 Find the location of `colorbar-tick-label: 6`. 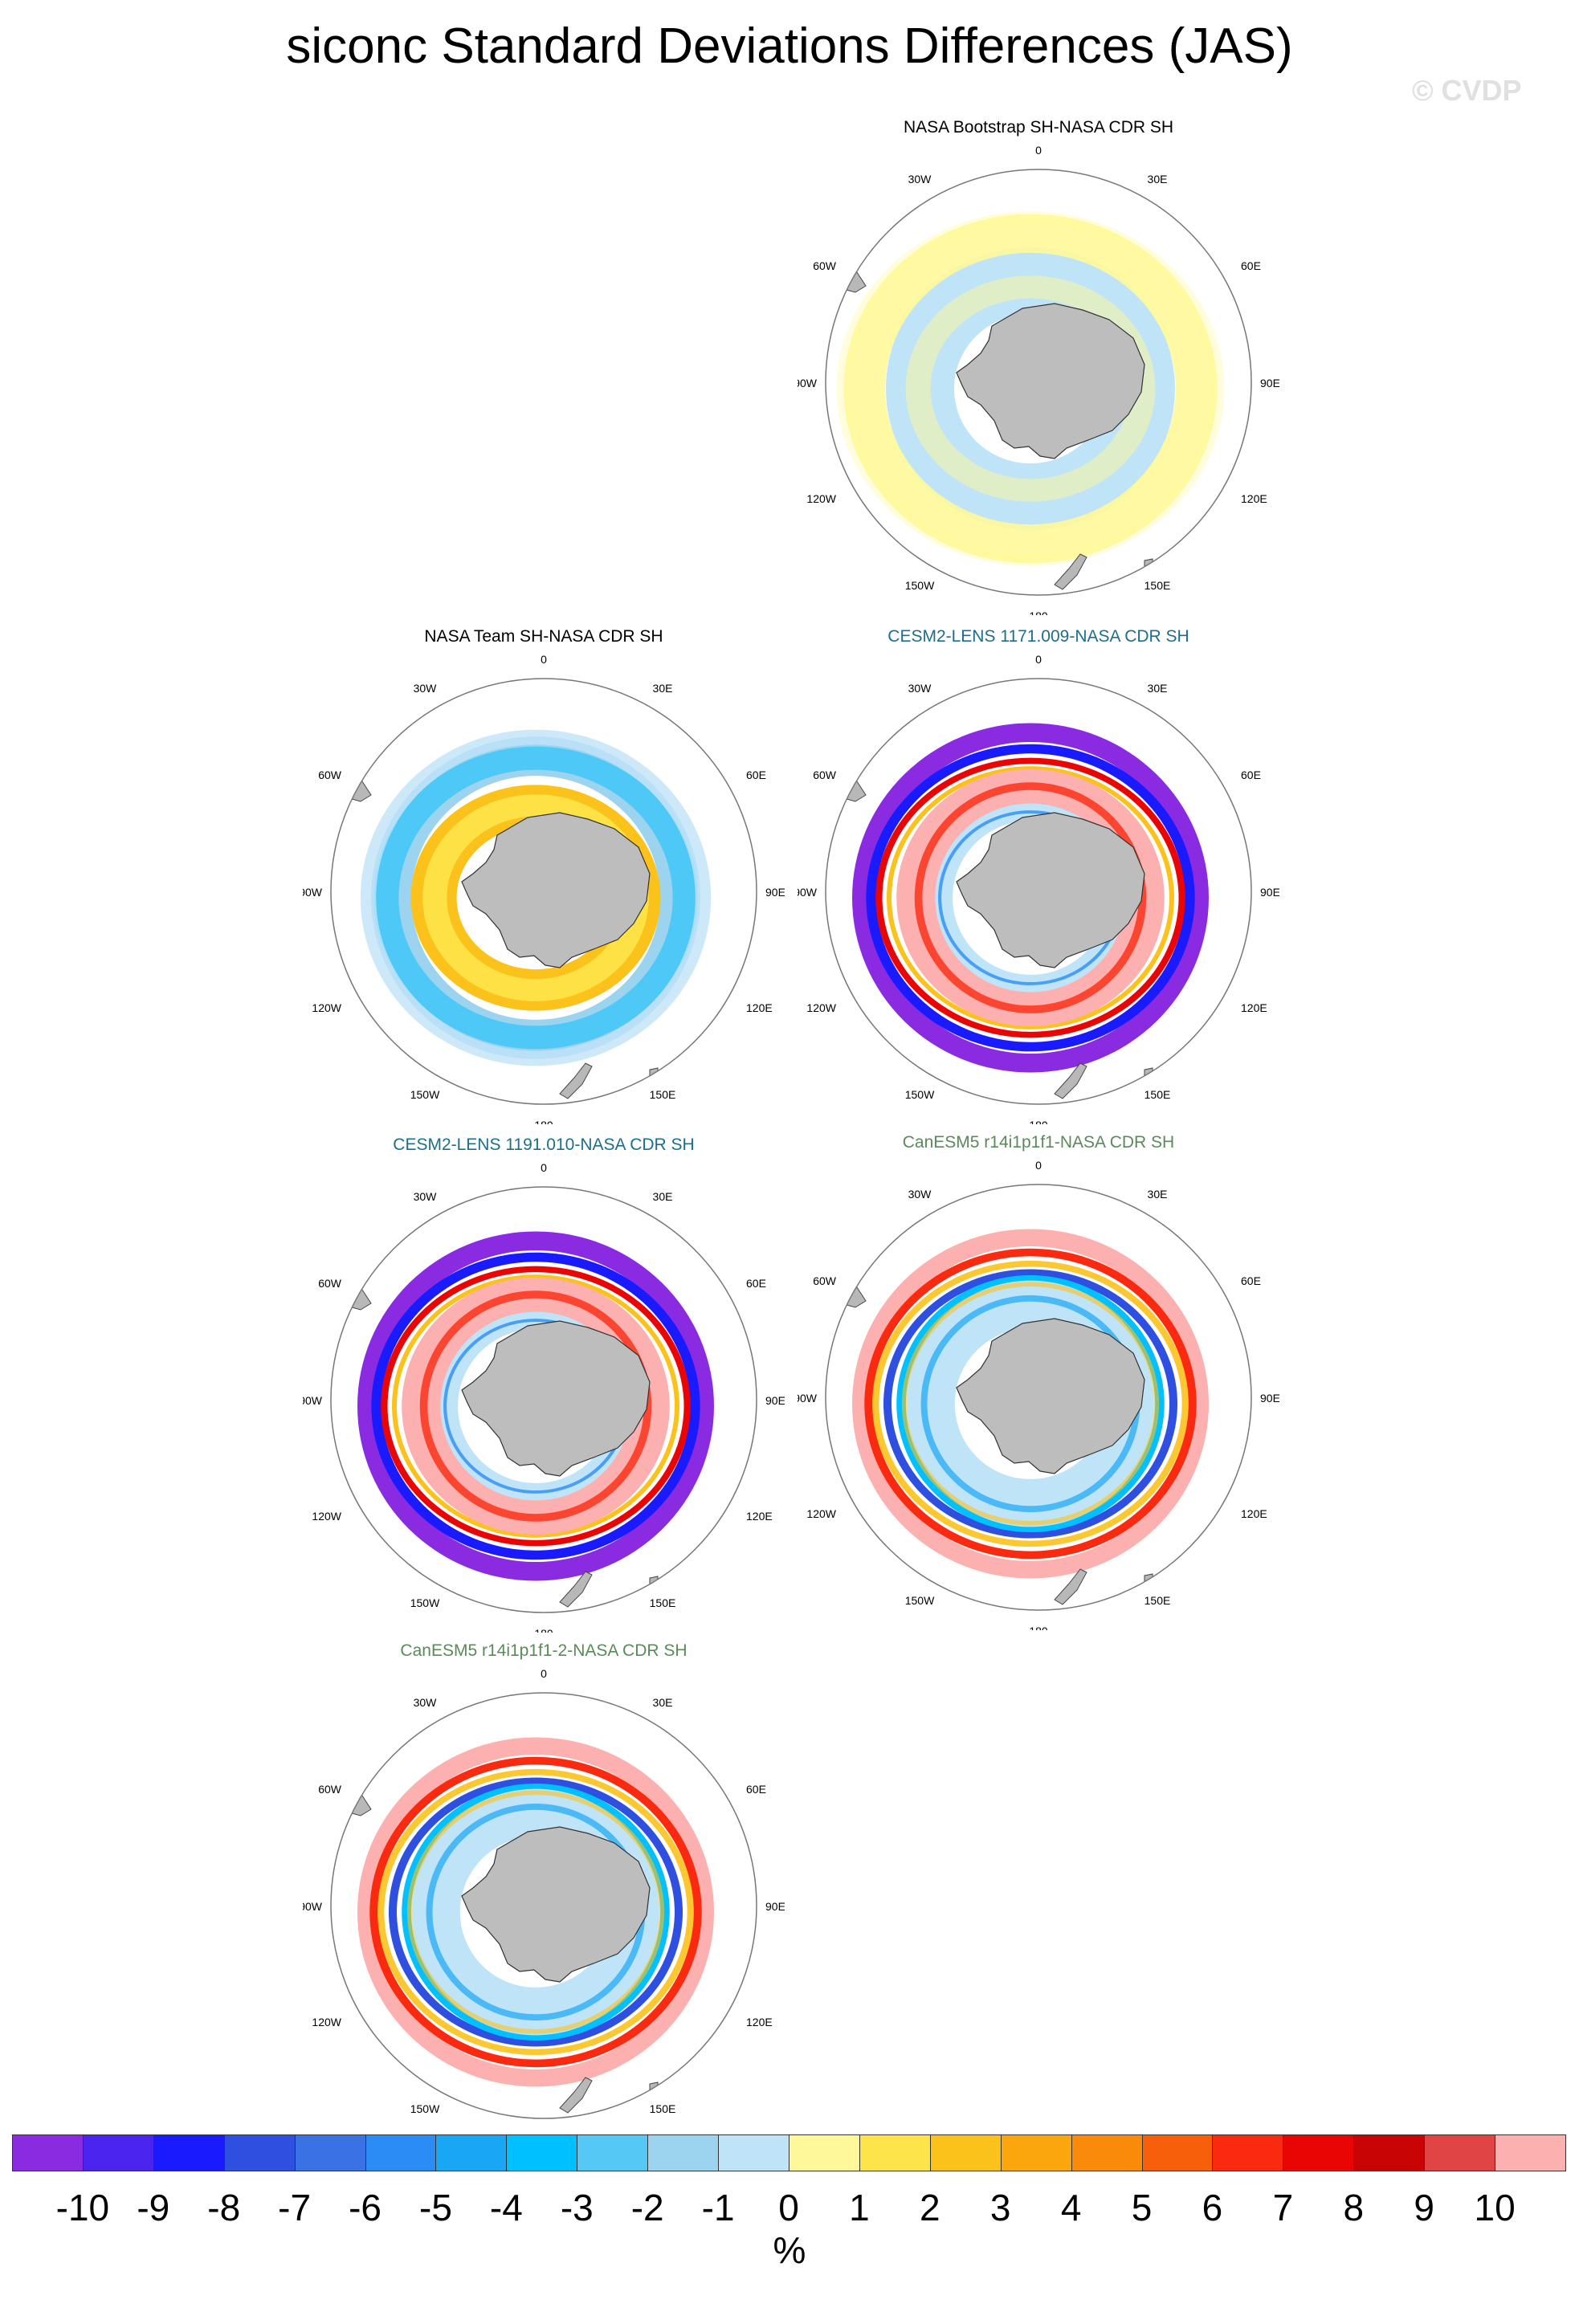

colorbar-tick-label: 6 is located at coordinates (1212, 2208).